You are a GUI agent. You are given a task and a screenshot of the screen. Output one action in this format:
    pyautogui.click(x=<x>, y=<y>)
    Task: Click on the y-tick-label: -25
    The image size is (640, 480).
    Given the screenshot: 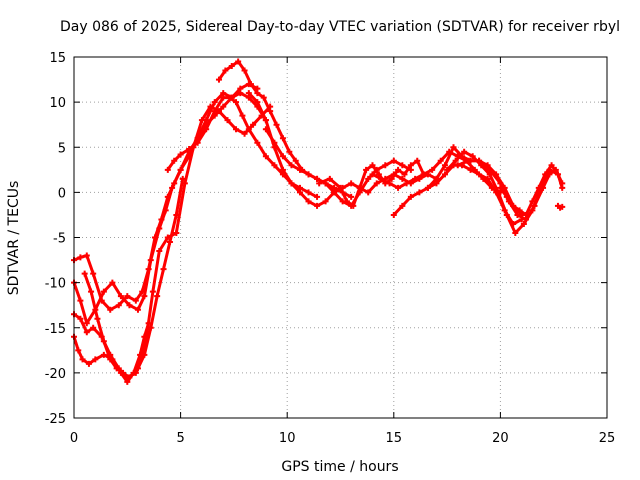 What is the action you would take?
    pyautogui.click(x=55, y=419)
    